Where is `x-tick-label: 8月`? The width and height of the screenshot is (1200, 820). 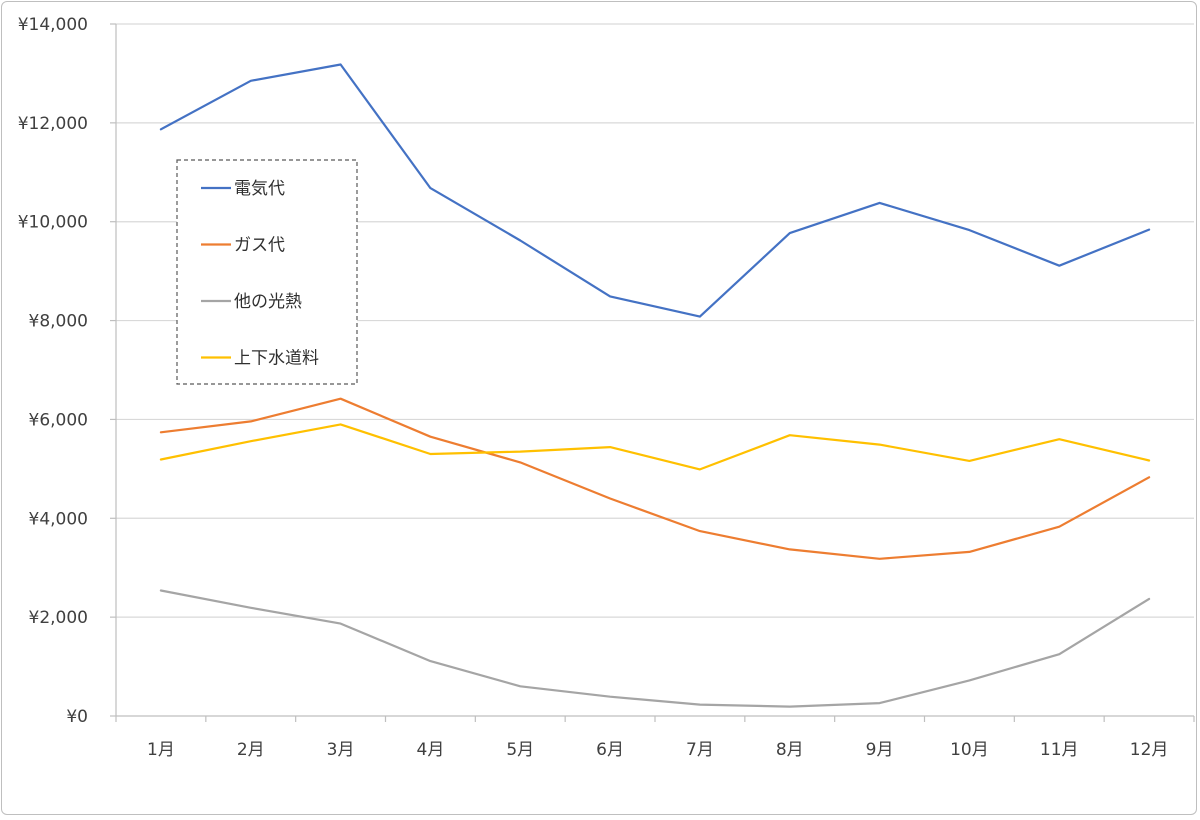 x-tick-label: 8月 is located at coordinates (790, 750).